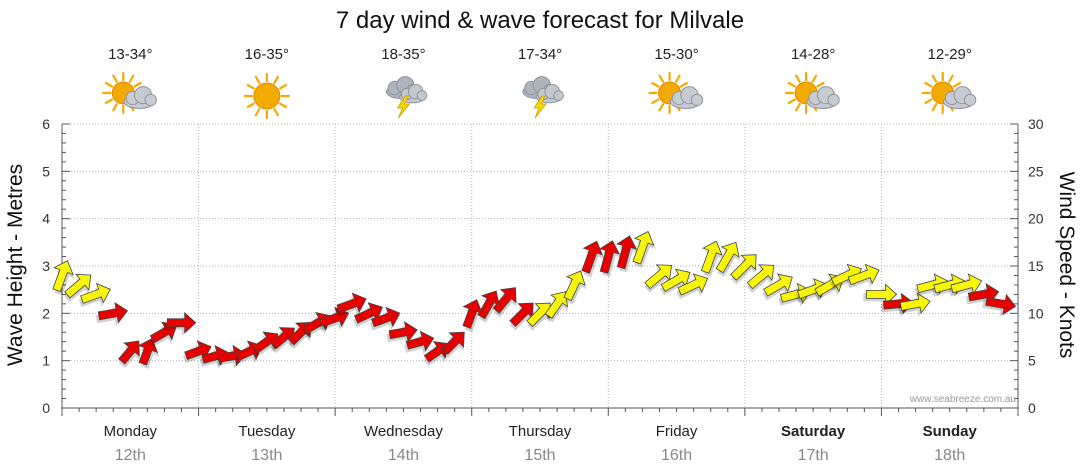 This screenshot has width=1080, height=475. Describe the element at coordinates (676, 54) in the screenshot. I see `temperature-range: 15-30°` at that location.